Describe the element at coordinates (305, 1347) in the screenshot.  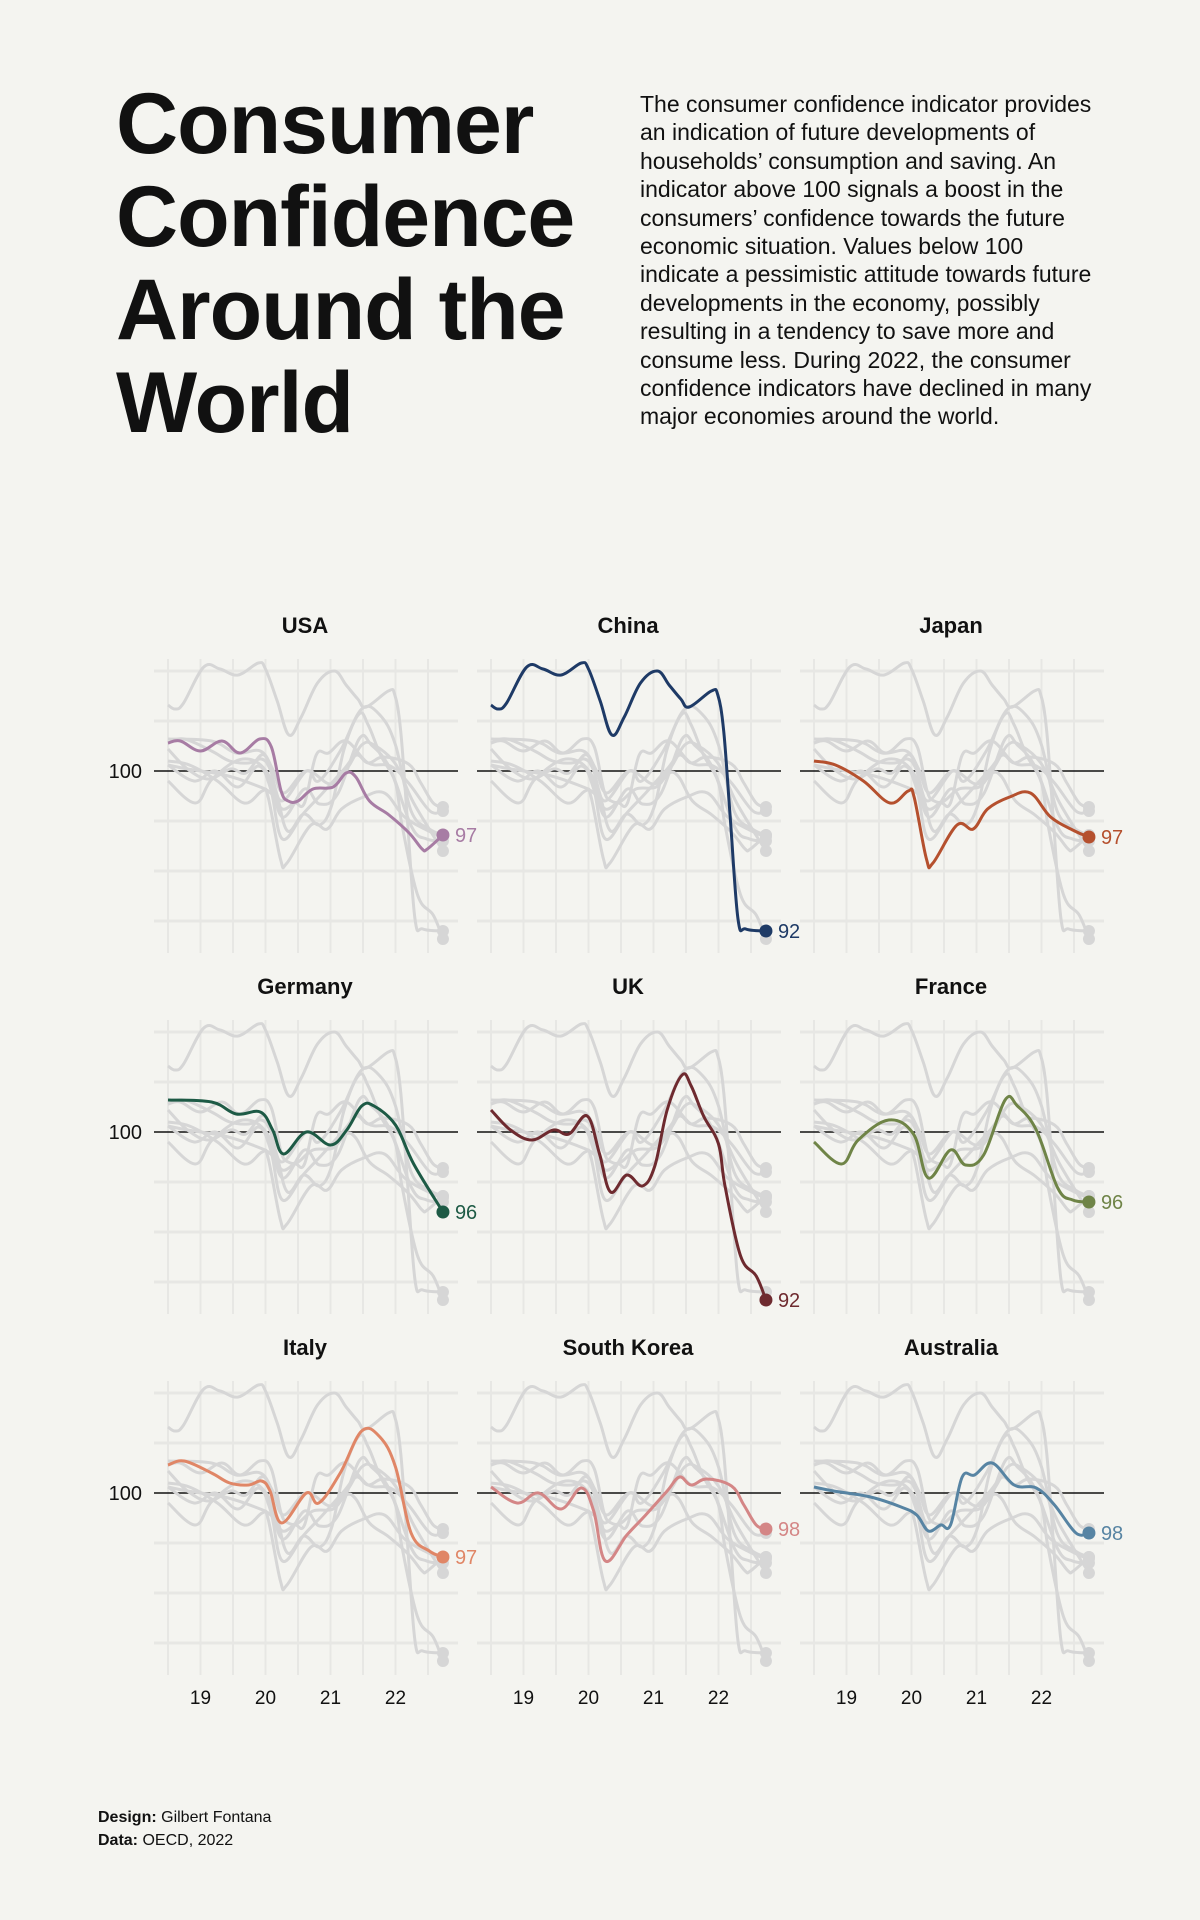
I see `panel-title: Italy` at that location.